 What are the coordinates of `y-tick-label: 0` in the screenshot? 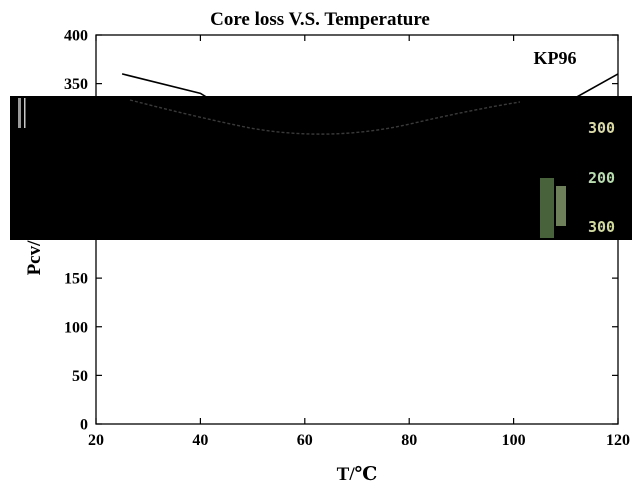 It's located at (84, 425).